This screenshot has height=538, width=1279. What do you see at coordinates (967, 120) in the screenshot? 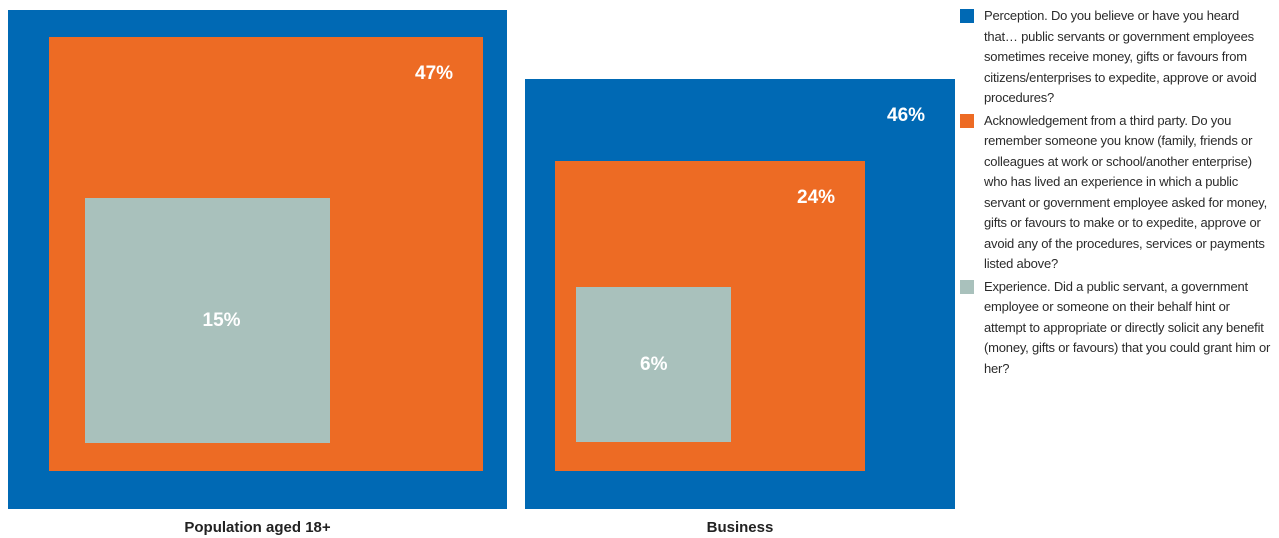
I see `legend-swatch-acknowledgement` at bounding box center [967, 120].